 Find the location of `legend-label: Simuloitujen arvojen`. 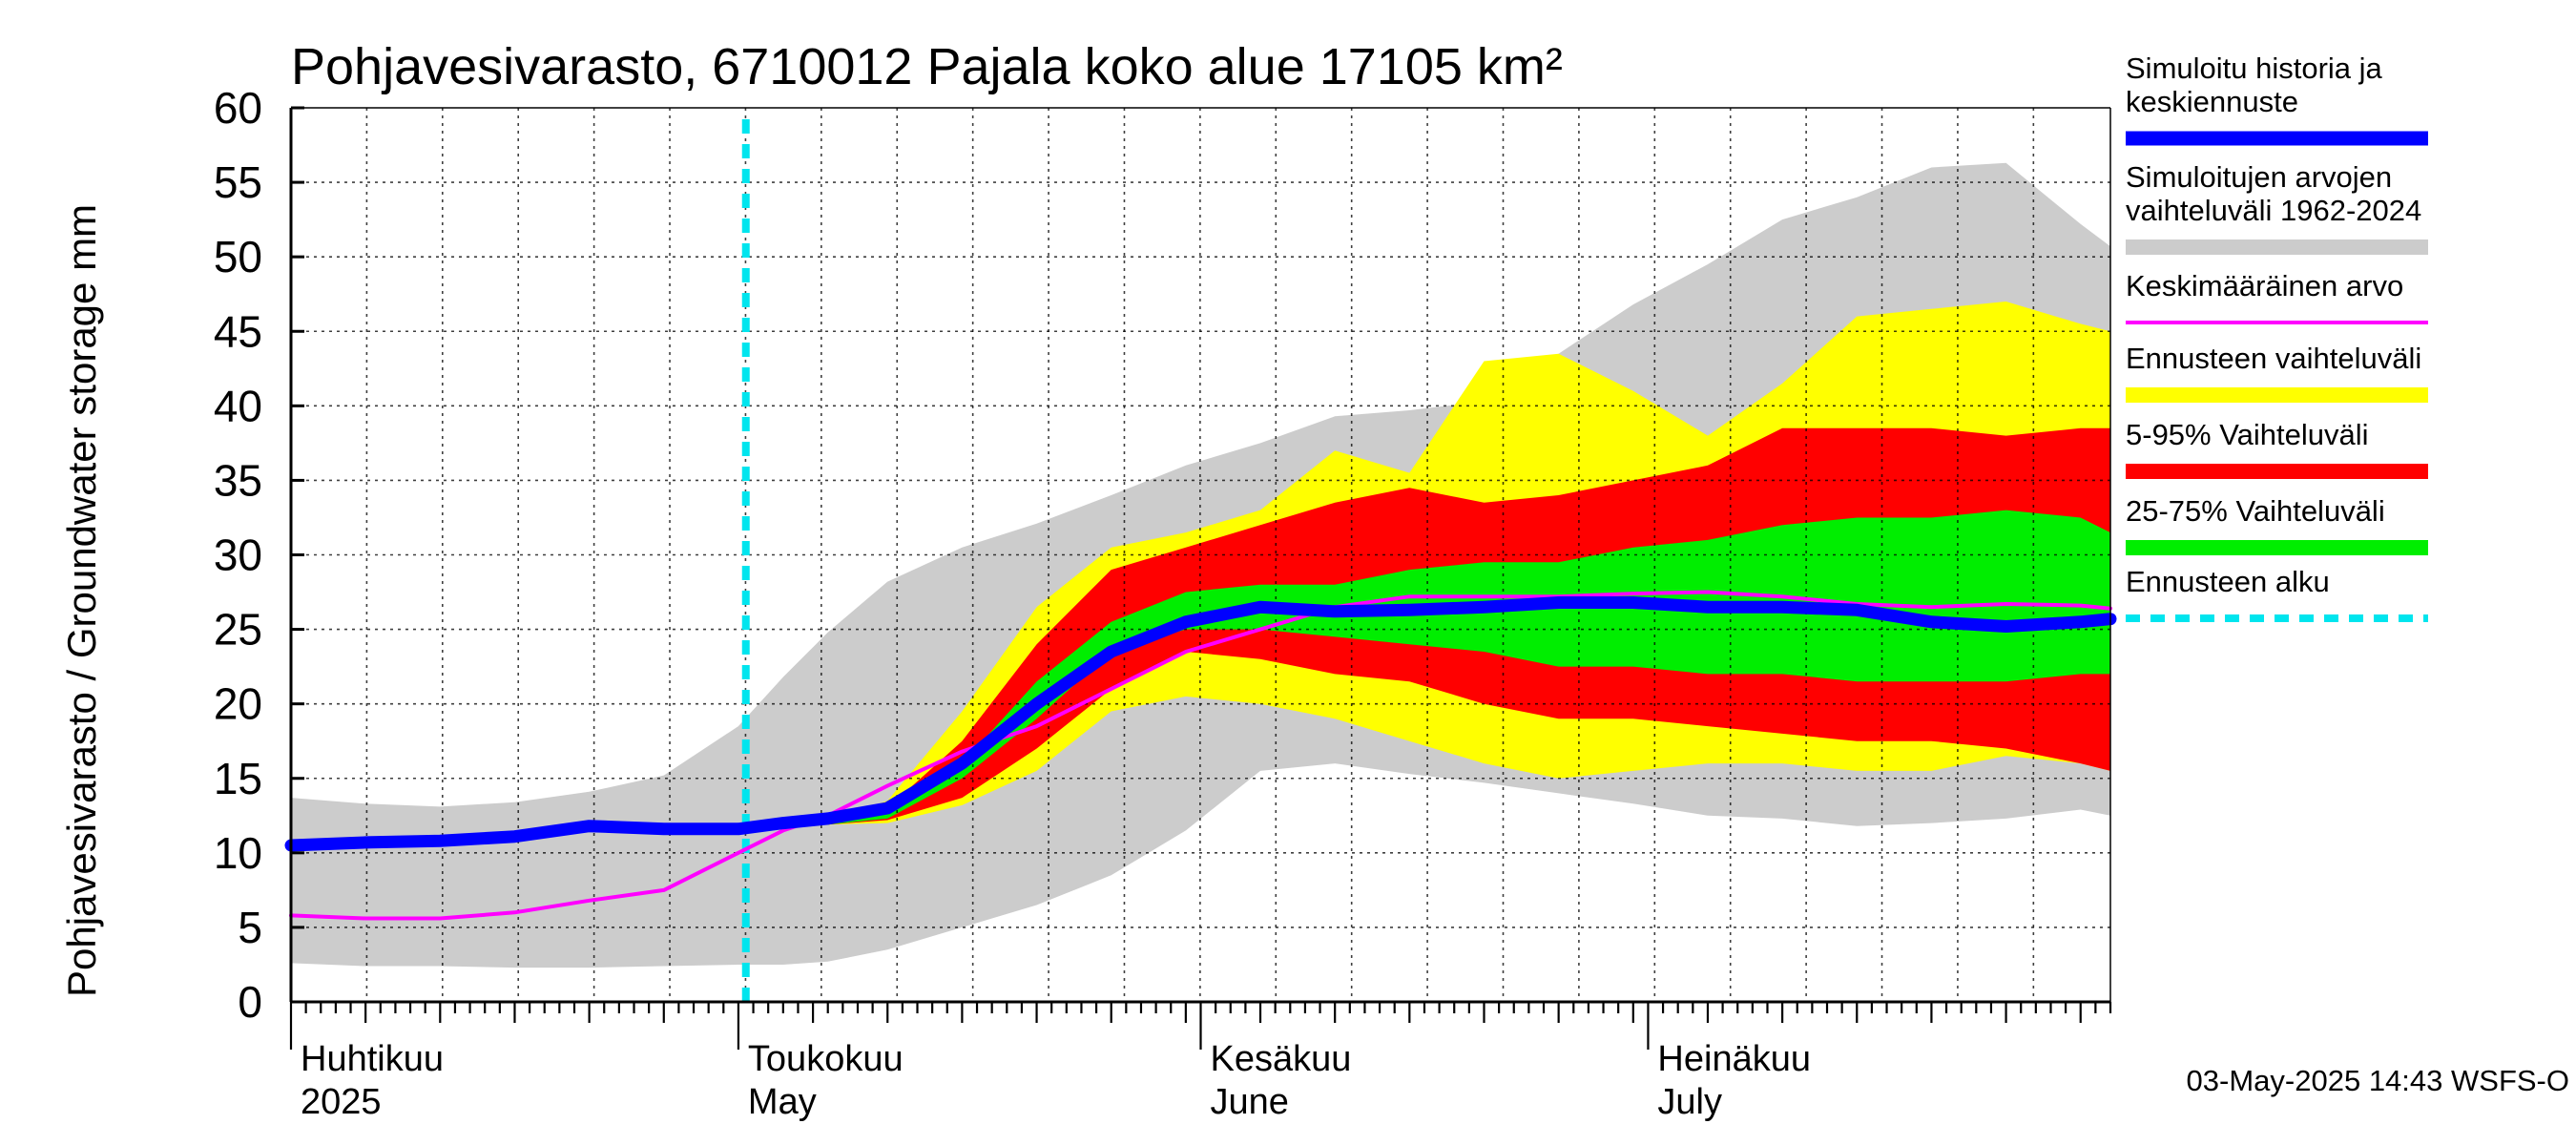

legend-label: Simuloitujen arvojen is located at coordinates (2259, 177).